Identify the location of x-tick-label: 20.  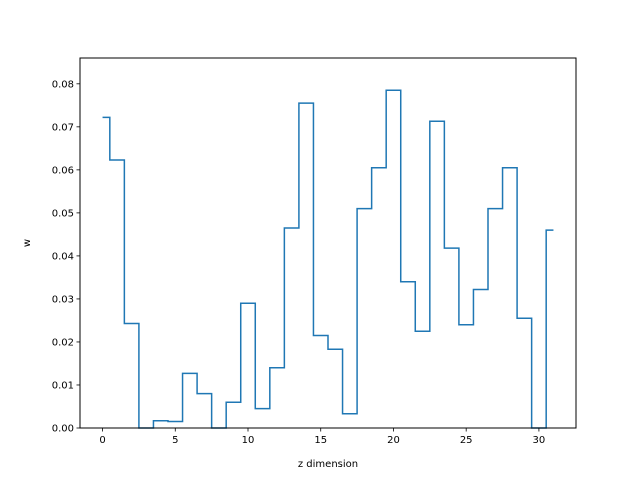
(393, 440).